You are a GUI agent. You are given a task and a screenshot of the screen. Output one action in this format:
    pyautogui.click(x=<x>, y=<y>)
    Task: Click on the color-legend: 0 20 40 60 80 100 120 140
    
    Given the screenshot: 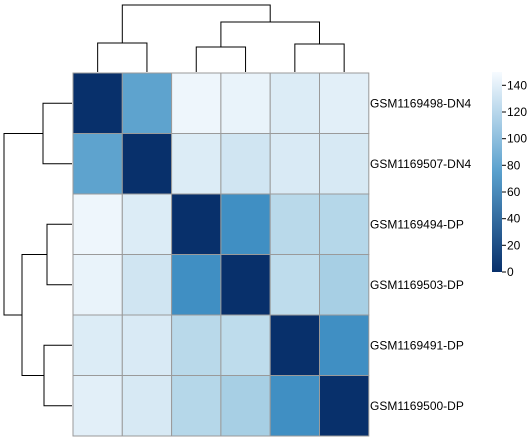 What is the action you would take?
    pyautogui.click(x=509, y=175)
    